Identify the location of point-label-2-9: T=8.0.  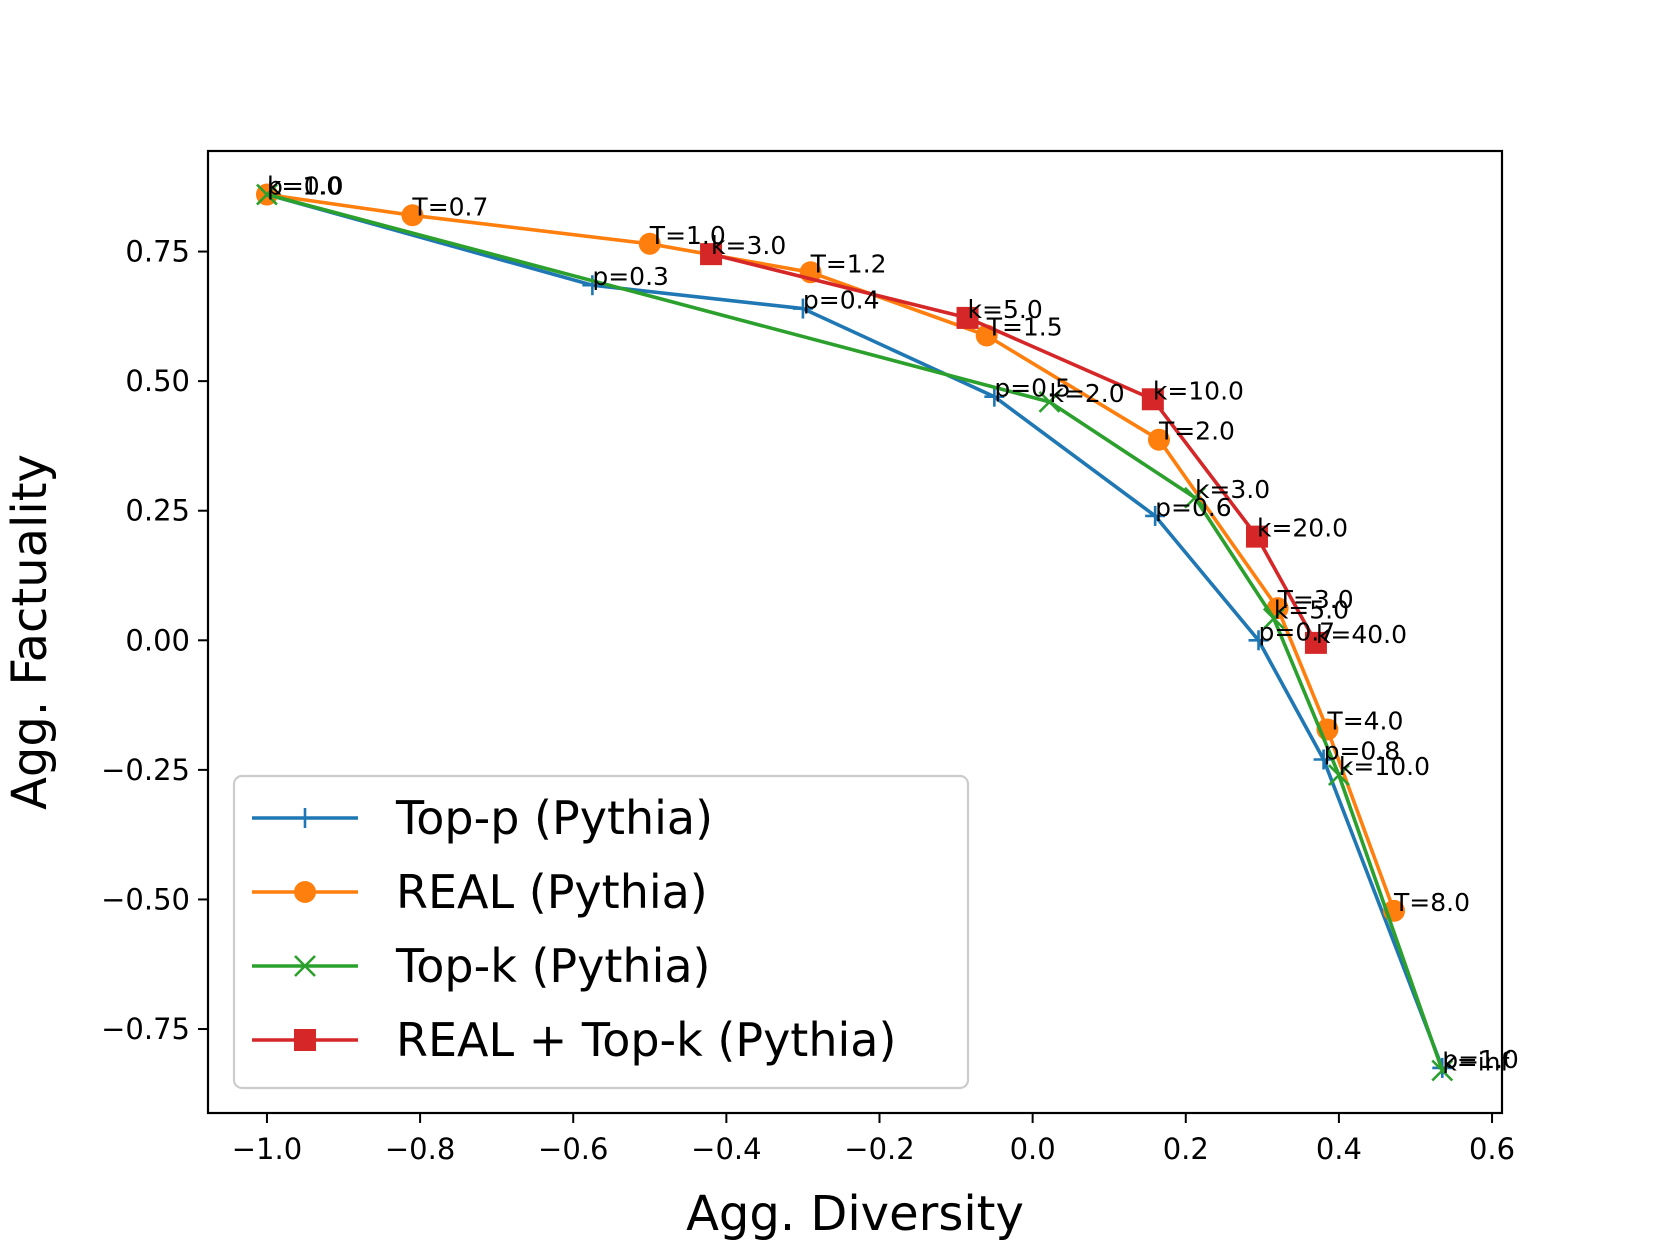
(1431, 902).